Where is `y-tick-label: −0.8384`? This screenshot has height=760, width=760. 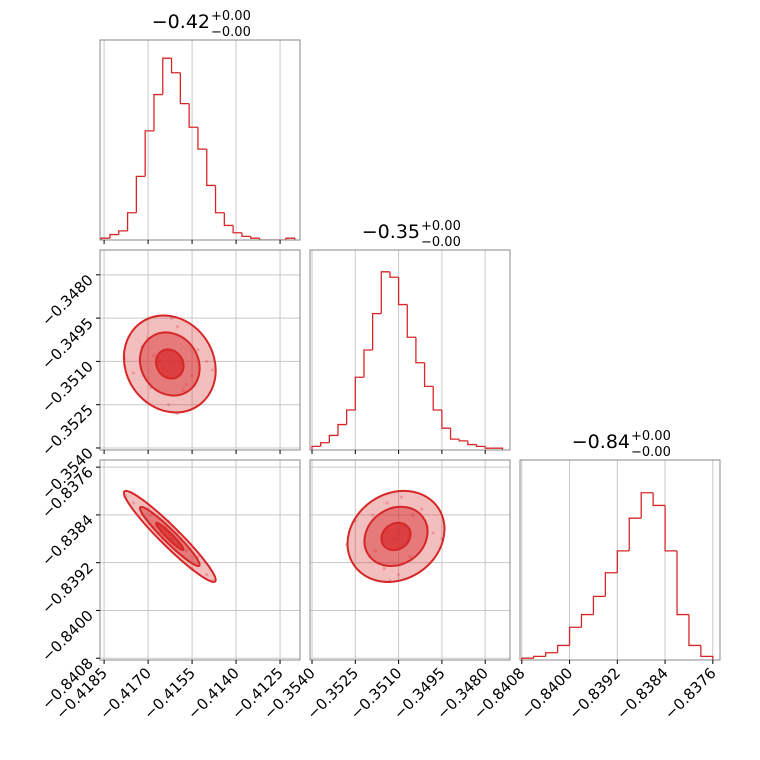
y-tick-label: −0.8384 is located at coordinates (67, 540).